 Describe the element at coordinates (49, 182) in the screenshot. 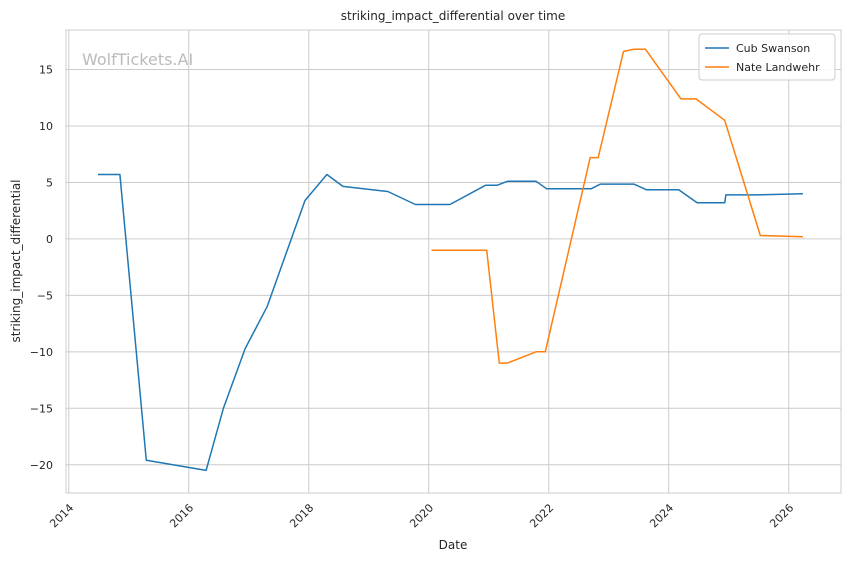

I see `y-tick-label: 5` at that location.